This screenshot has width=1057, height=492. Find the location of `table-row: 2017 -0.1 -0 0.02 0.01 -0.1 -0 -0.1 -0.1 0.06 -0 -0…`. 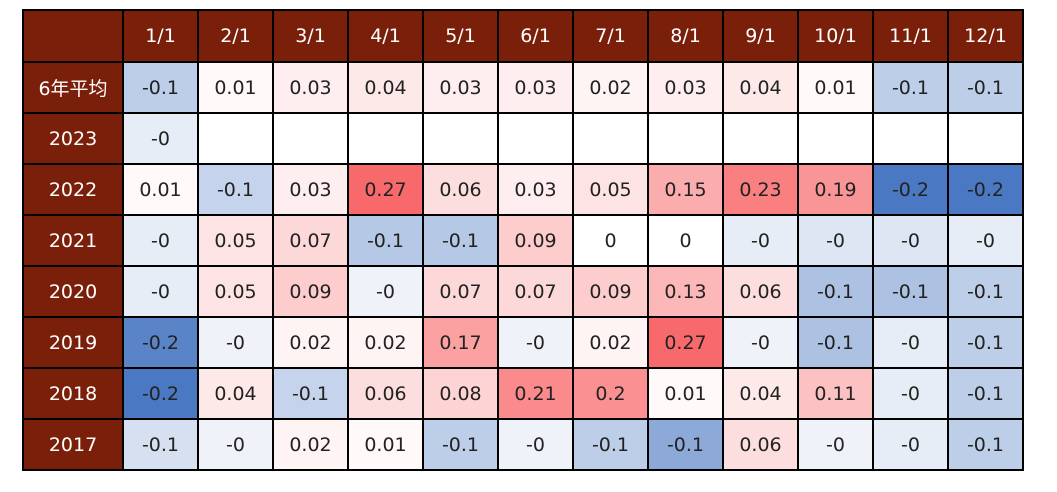

table-row: 2017 -0.1 -0 0.02 0.01 -0.1 -0 -0.1 -0.1 0.06 -0 -0… is located at coordinates (523, 444).